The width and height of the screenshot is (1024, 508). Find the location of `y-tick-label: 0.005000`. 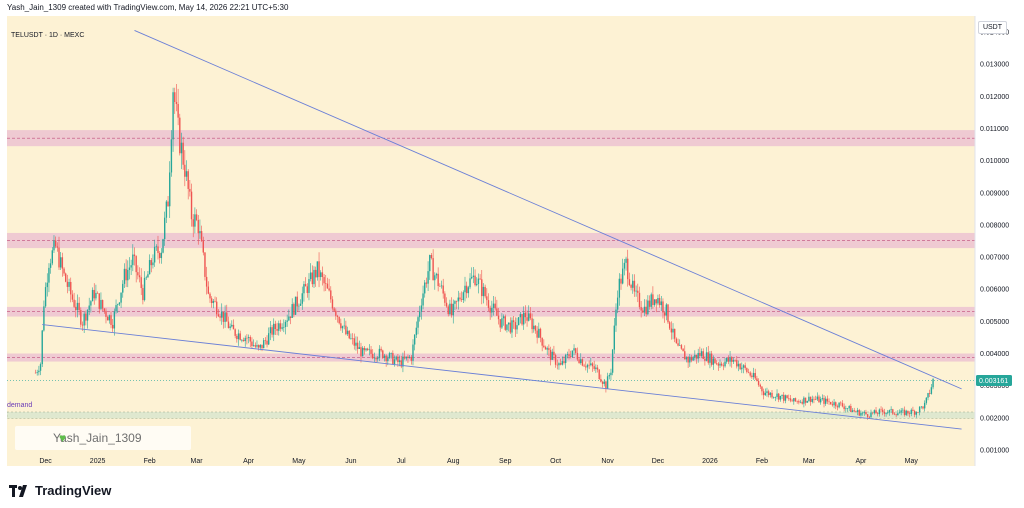

y-tick-label: 0.005000 is located at coordinates (994, 322).